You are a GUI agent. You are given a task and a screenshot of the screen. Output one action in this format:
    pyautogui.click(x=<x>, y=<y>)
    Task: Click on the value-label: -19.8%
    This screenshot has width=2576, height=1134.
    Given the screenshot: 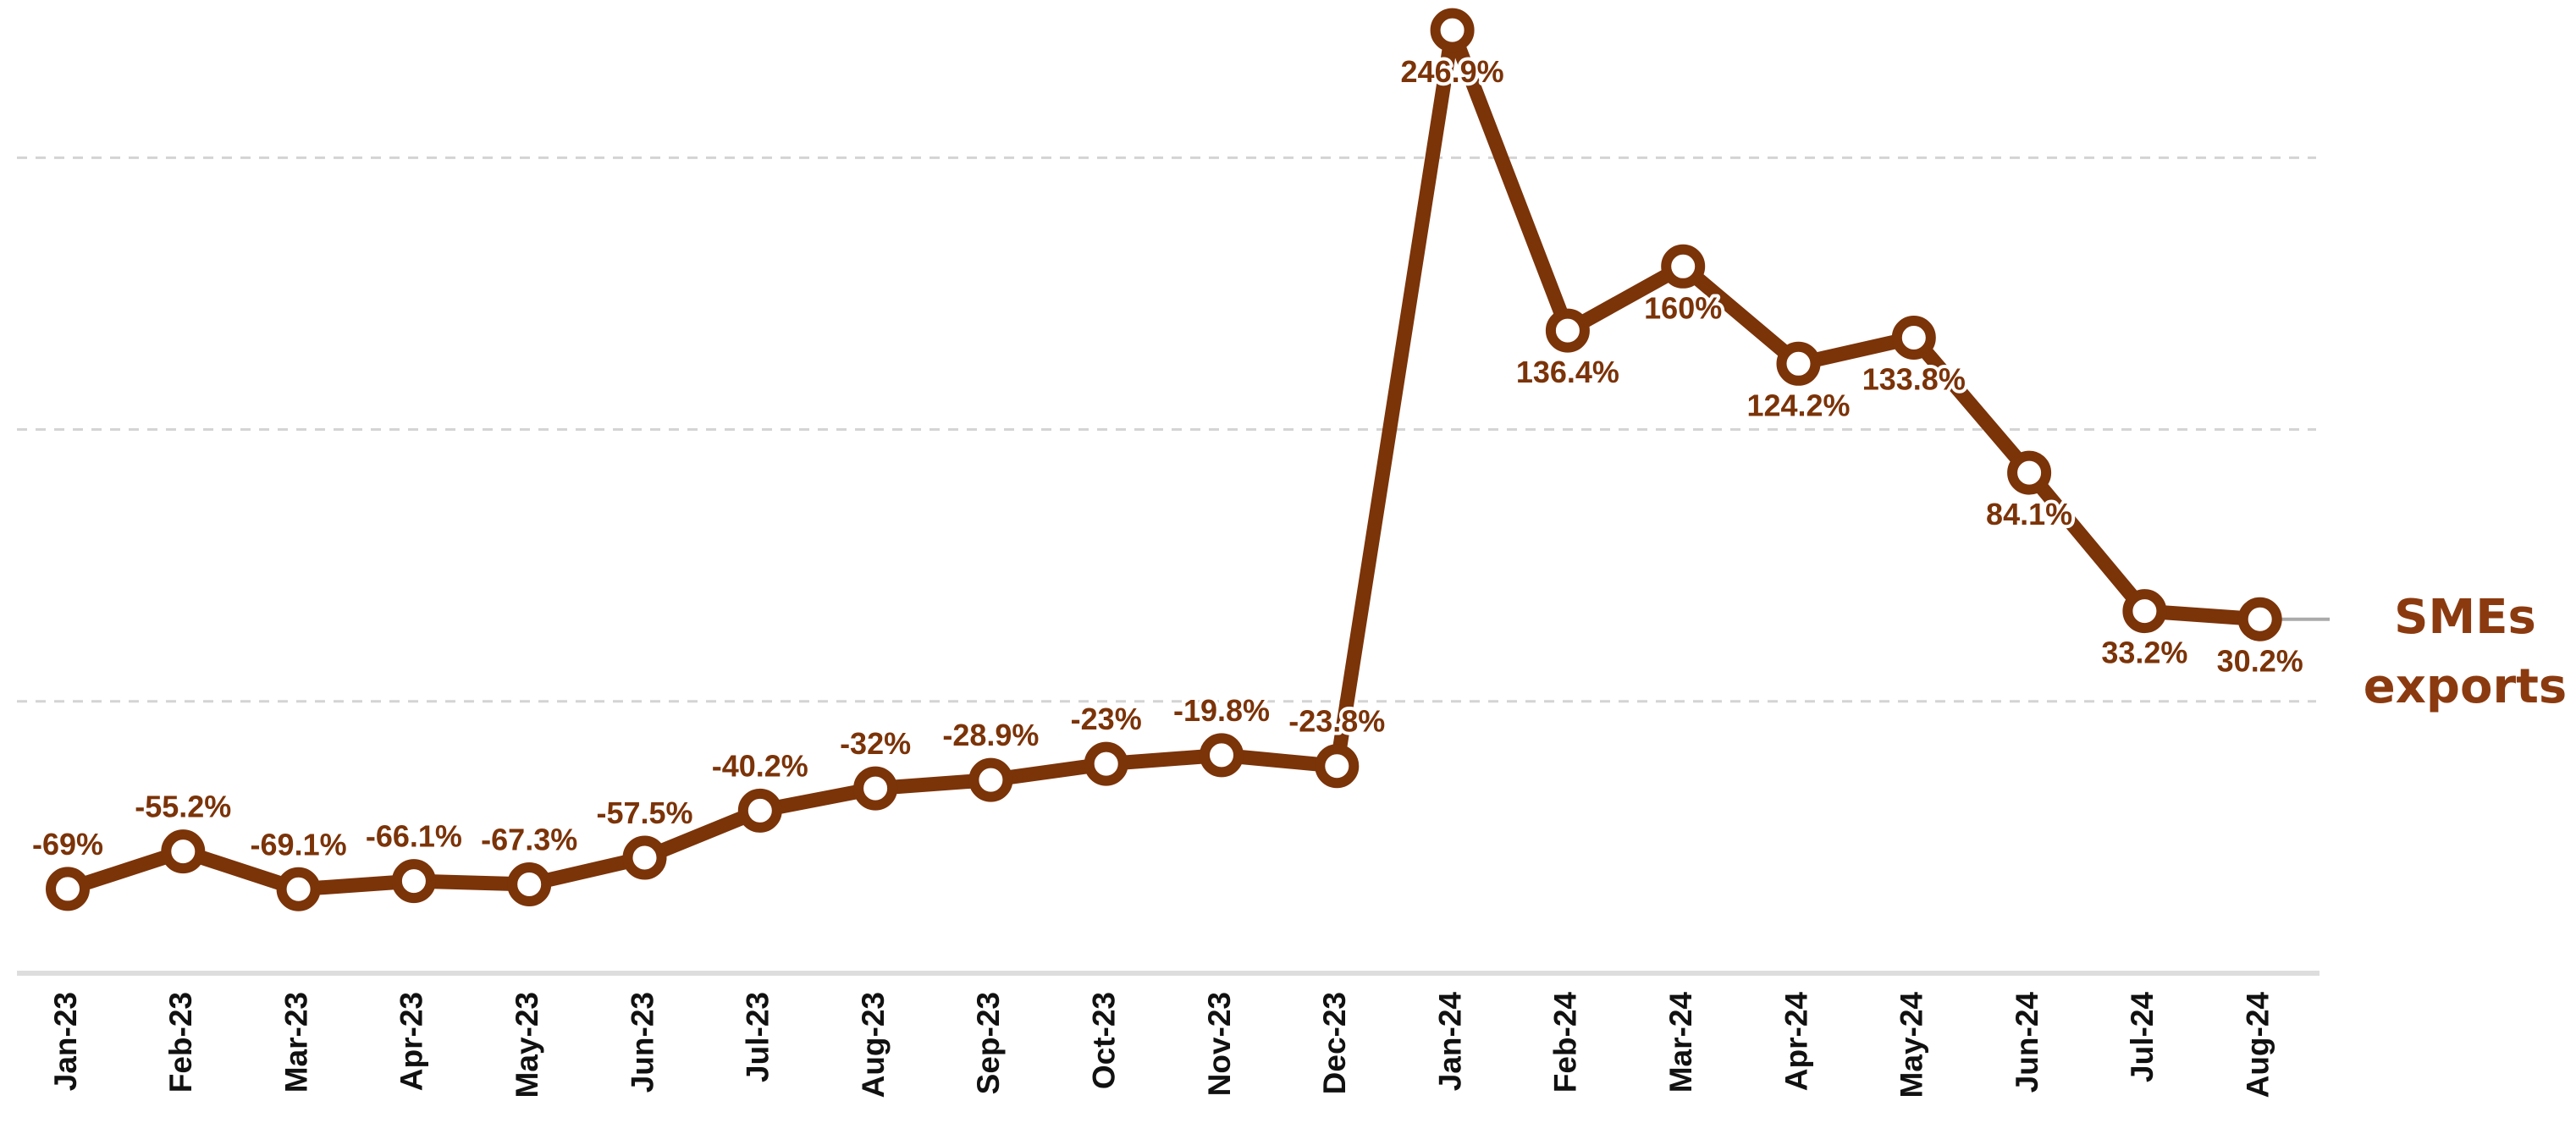 What is the action you would take?
    pyautogui.click(x=1222, y=710)
    